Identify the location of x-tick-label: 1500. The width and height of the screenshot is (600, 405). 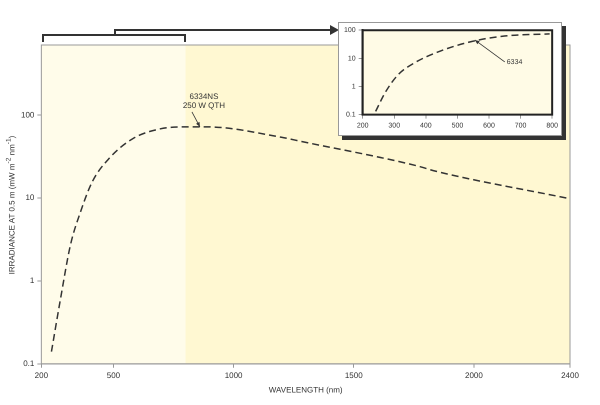
(354, 375).